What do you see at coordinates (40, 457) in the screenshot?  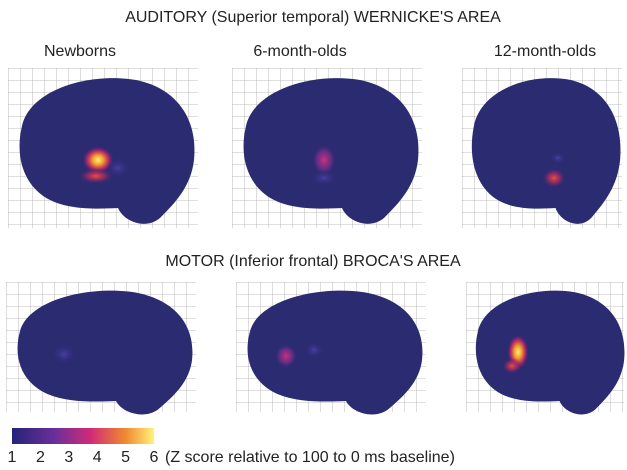 I see `colorbar-tick: 2` at bounding box center [40, 457].